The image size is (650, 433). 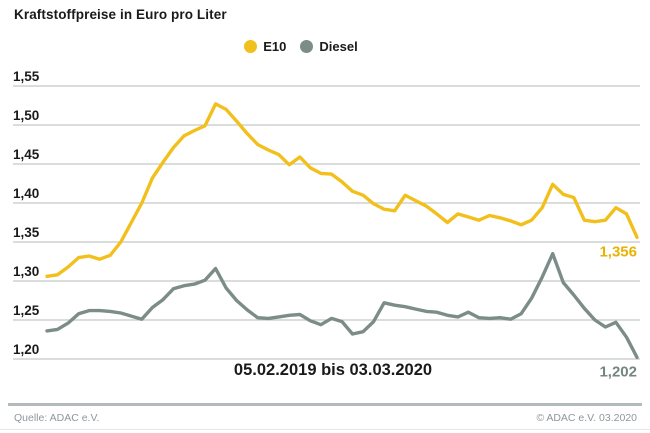 I want to click on footer-bottom-divider, so click(x=325, y=429).